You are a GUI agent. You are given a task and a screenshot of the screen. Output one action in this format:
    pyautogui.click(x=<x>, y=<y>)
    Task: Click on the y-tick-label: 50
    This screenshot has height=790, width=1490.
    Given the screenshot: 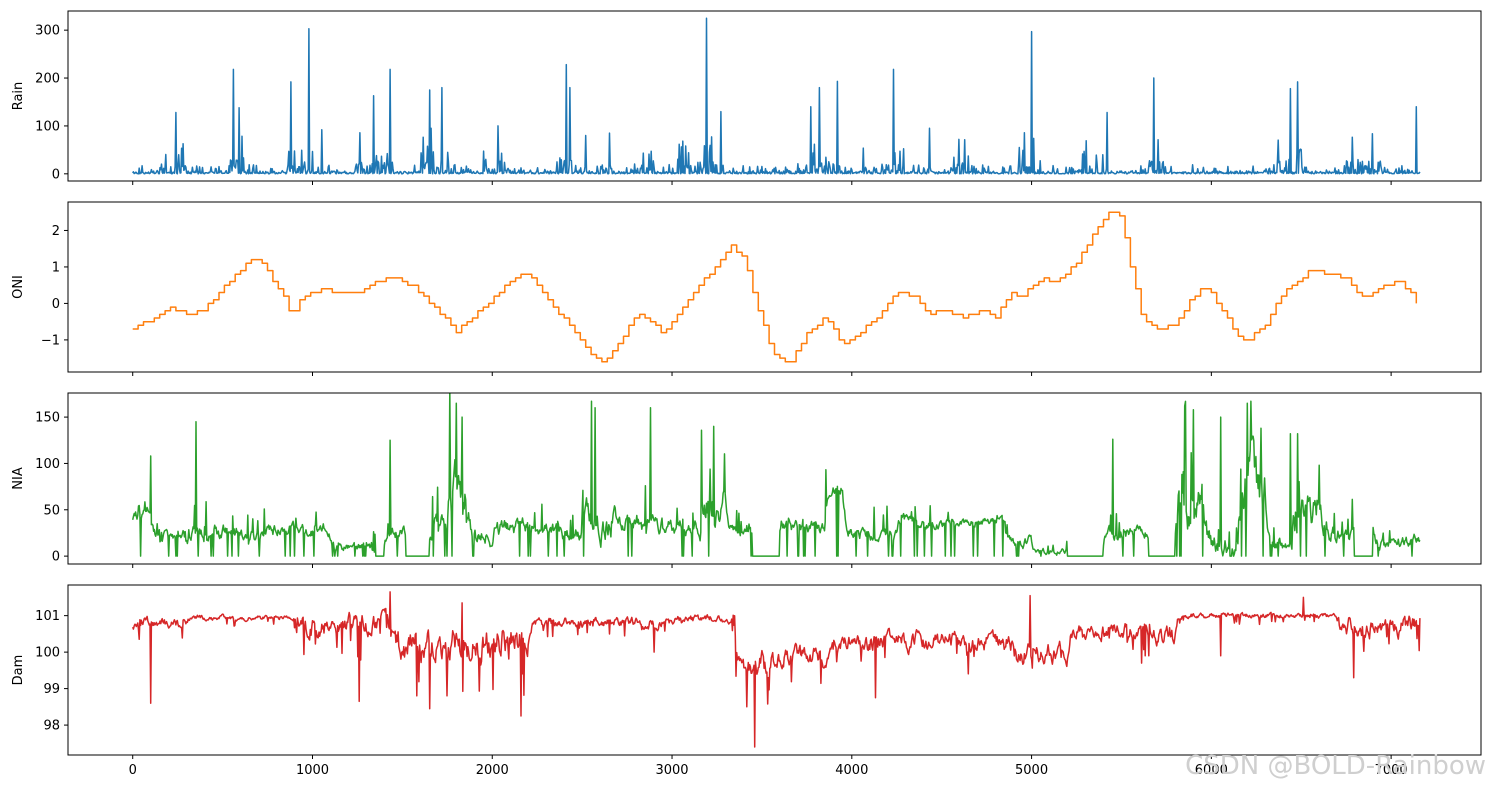 What is the action you would take?
    pyautogui.click(x=51, y=510)
    